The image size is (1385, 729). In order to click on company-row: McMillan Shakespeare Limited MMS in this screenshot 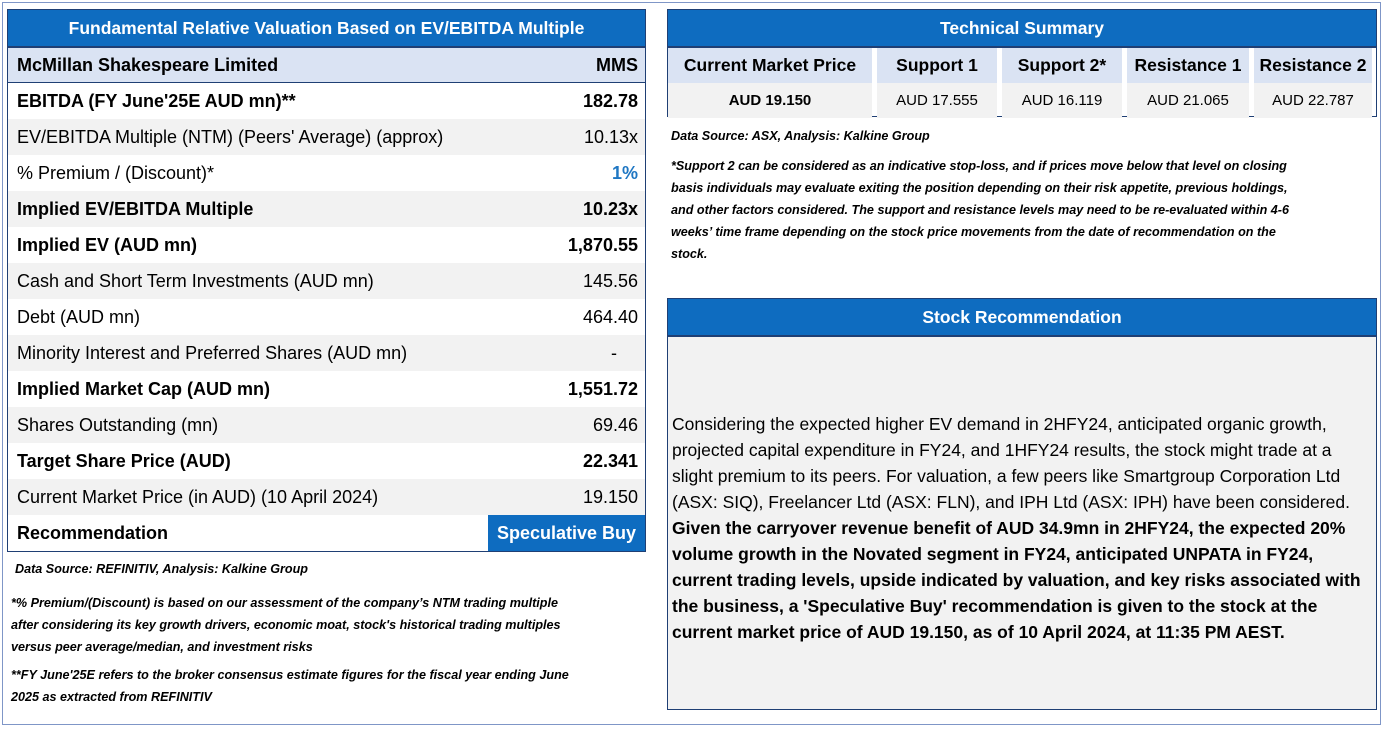, I will do `click(326, 65)`.